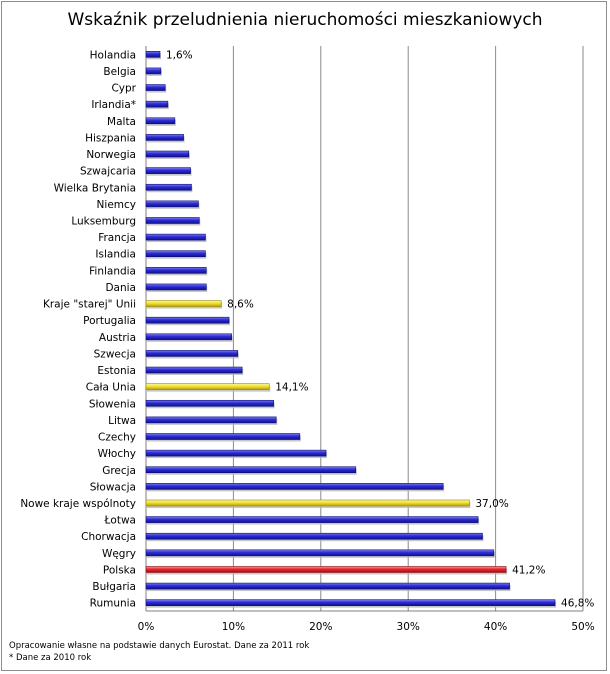 The width and height of the screenshot is (610, 674). I want to click on bar-slowacja, so click(294, 486).